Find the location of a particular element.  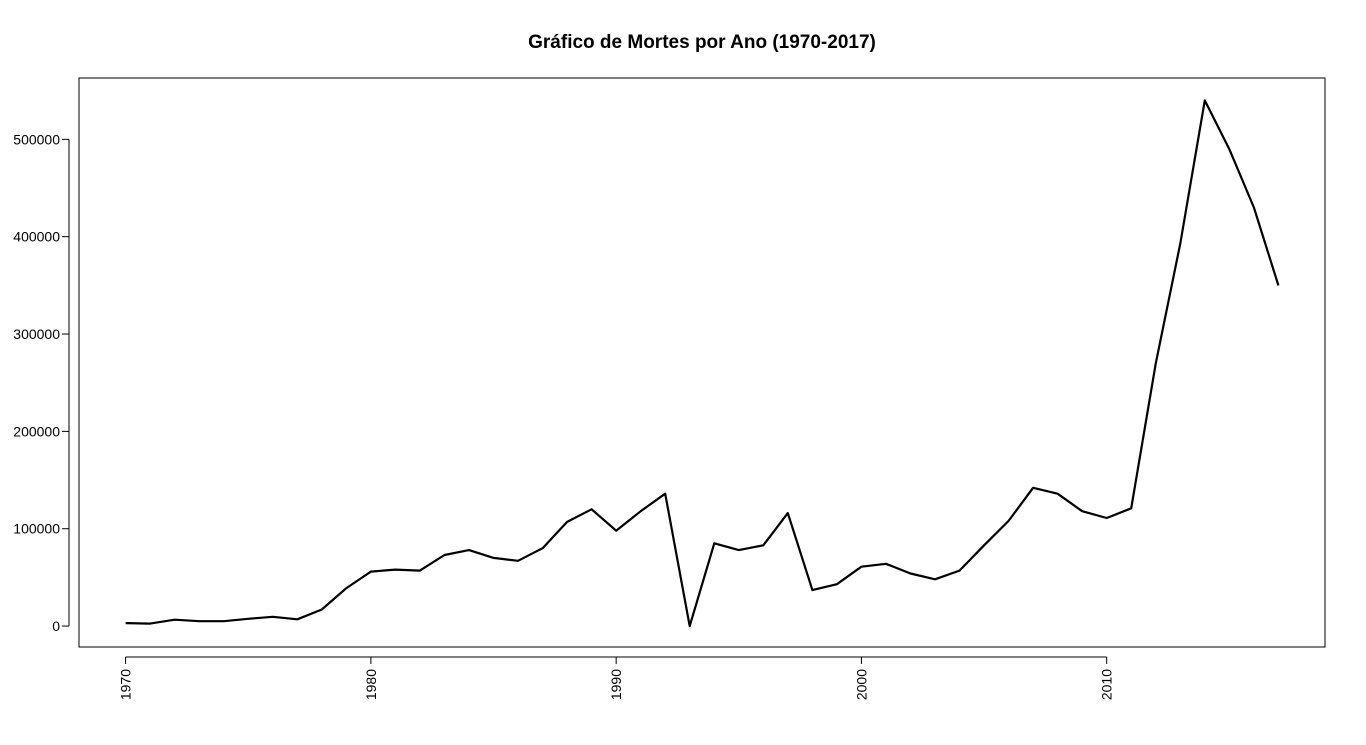

y-tick-label: 400000 is located at coordinates (36, 237).